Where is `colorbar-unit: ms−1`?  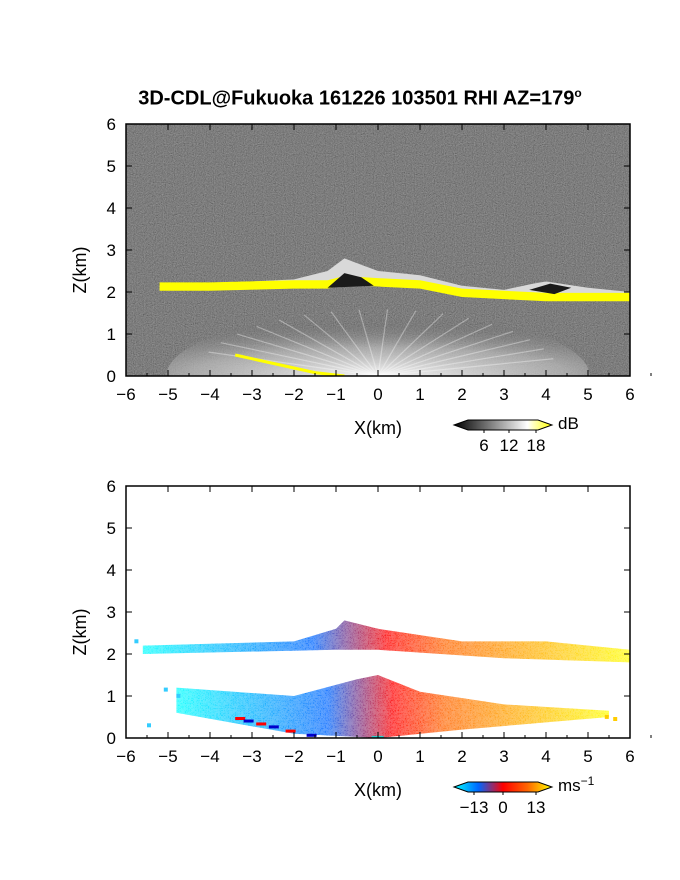
colorbar-unit: ms−1 is located at coordinates (576, 784).